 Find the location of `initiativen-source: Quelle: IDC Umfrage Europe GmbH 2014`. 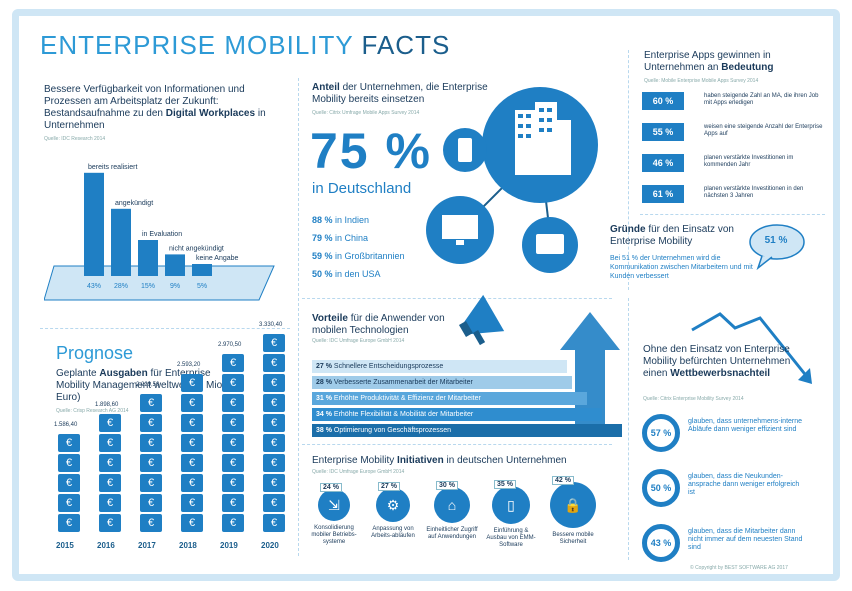

initiativen-source: Quelle: IDC Umfrage Europe GmbH 2014 is located at coordinates (358, 472).